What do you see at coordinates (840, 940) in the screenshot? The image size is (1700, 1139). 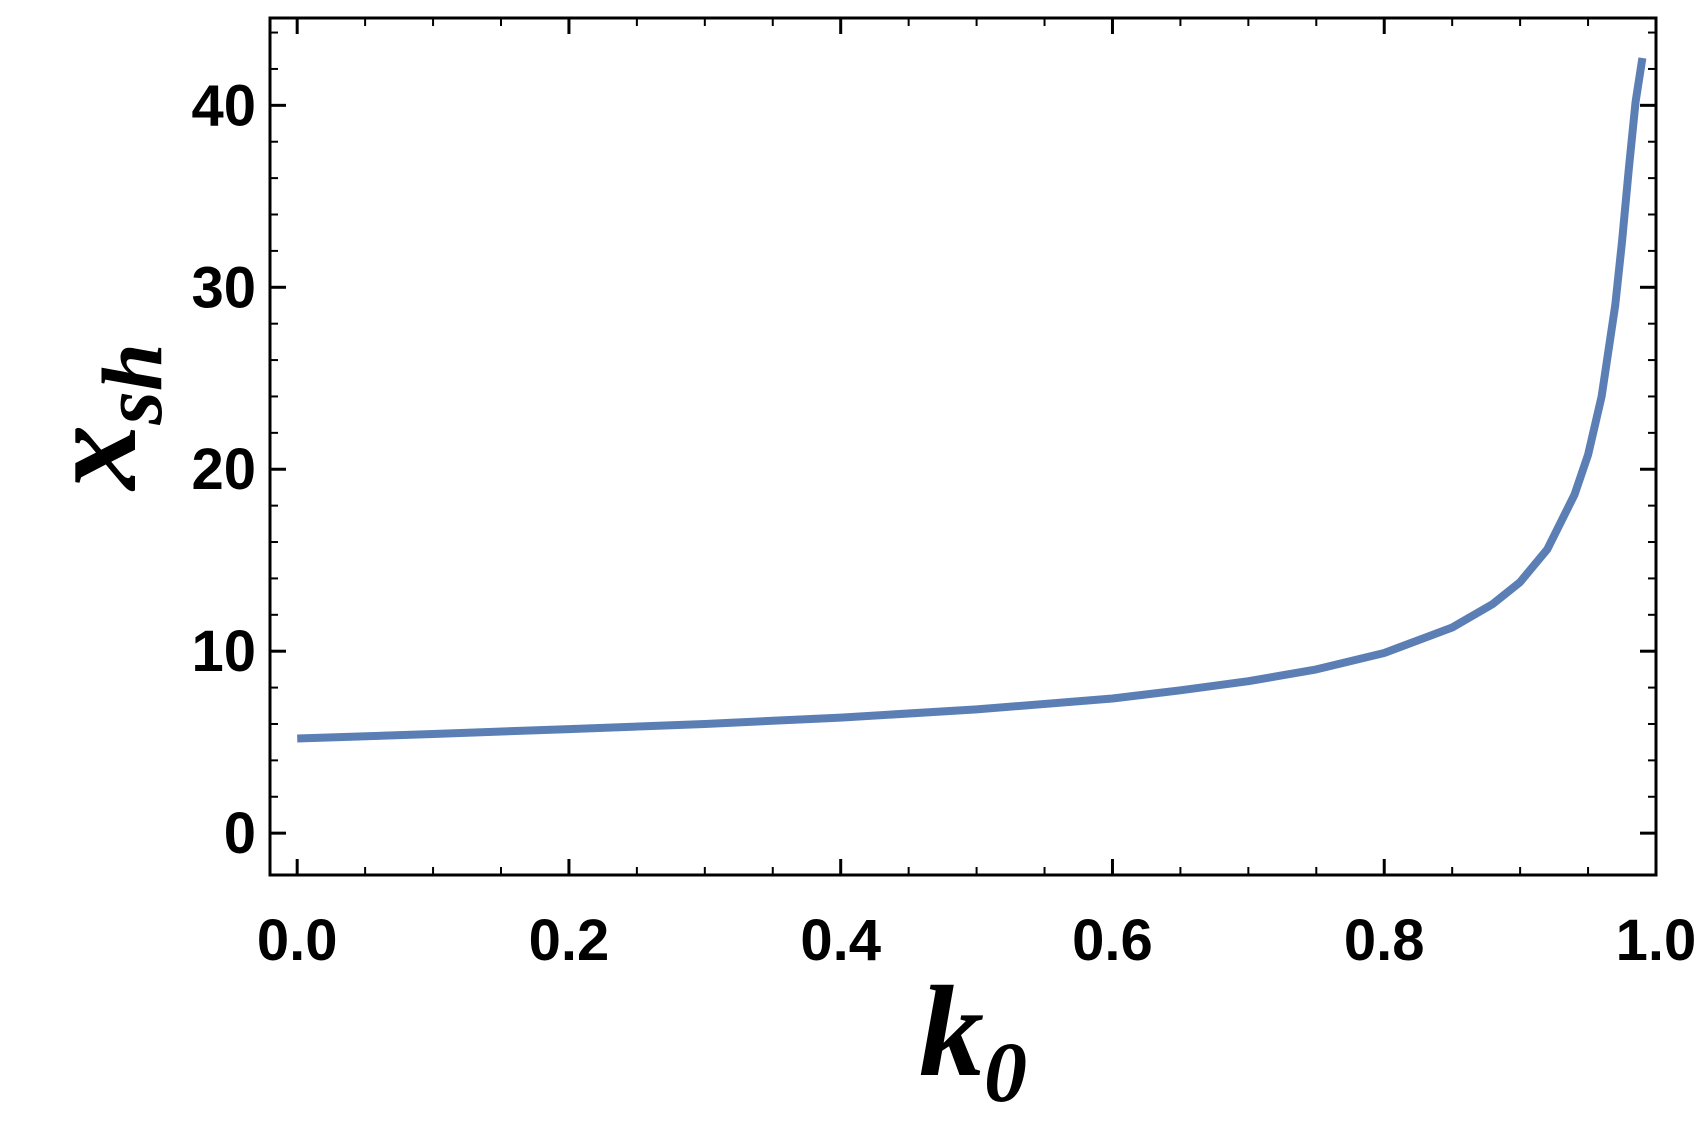 I see `x-tick-label: 0.4` at bounding box center [840, 940].